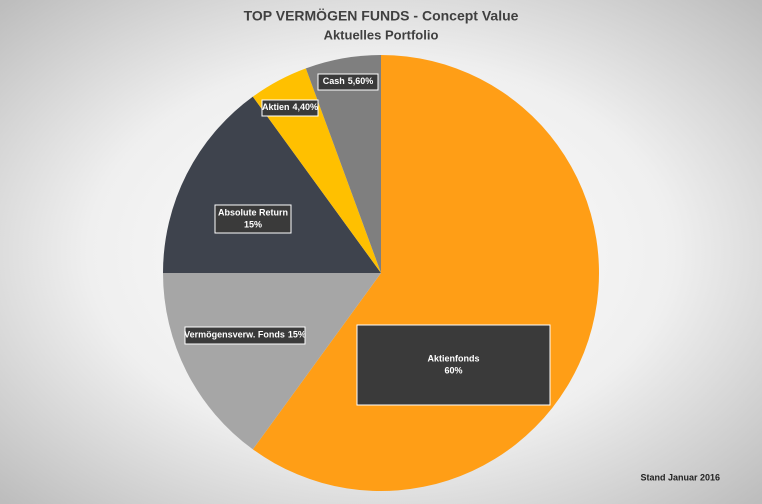 The width and height of the screenshot is (762, 504). I want to click on value-label: 4,40%, so click(305, 107).